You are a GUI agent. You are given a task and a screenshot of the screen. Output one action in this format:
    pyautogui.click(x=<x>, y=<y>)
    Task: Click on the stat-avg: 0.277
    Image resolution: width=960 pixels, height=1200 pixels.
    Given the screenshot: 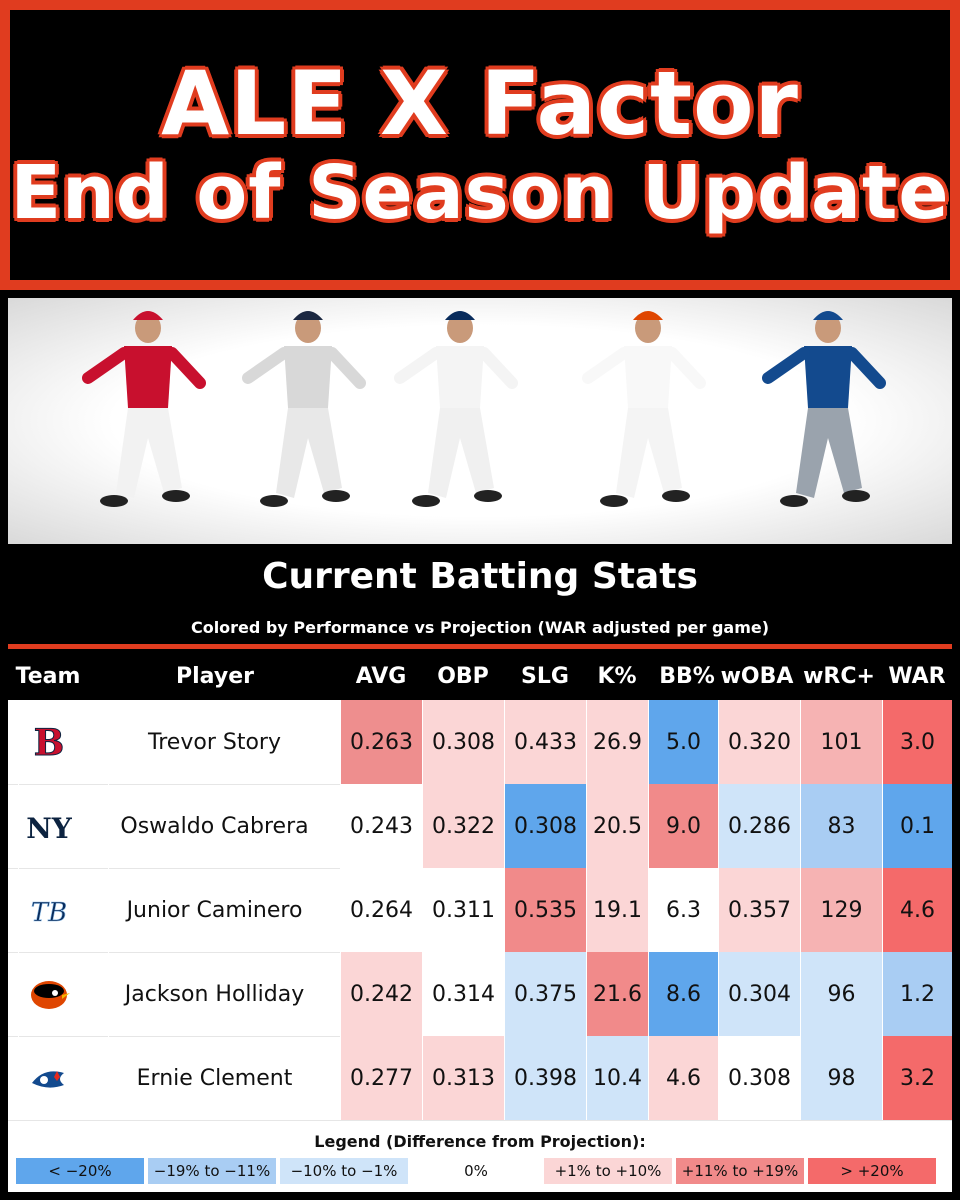 What is the action you would take?
    pyautogui.click(x=381, y=1078)
    